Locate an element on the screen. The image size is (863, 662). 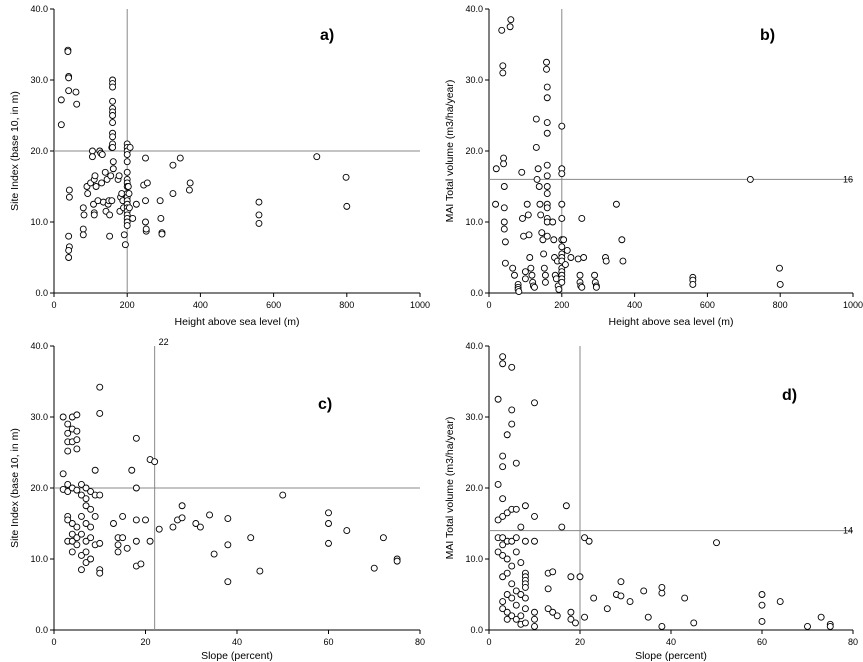
reference-line-horizontal-label: 14 is located at coordinates (848, 531).